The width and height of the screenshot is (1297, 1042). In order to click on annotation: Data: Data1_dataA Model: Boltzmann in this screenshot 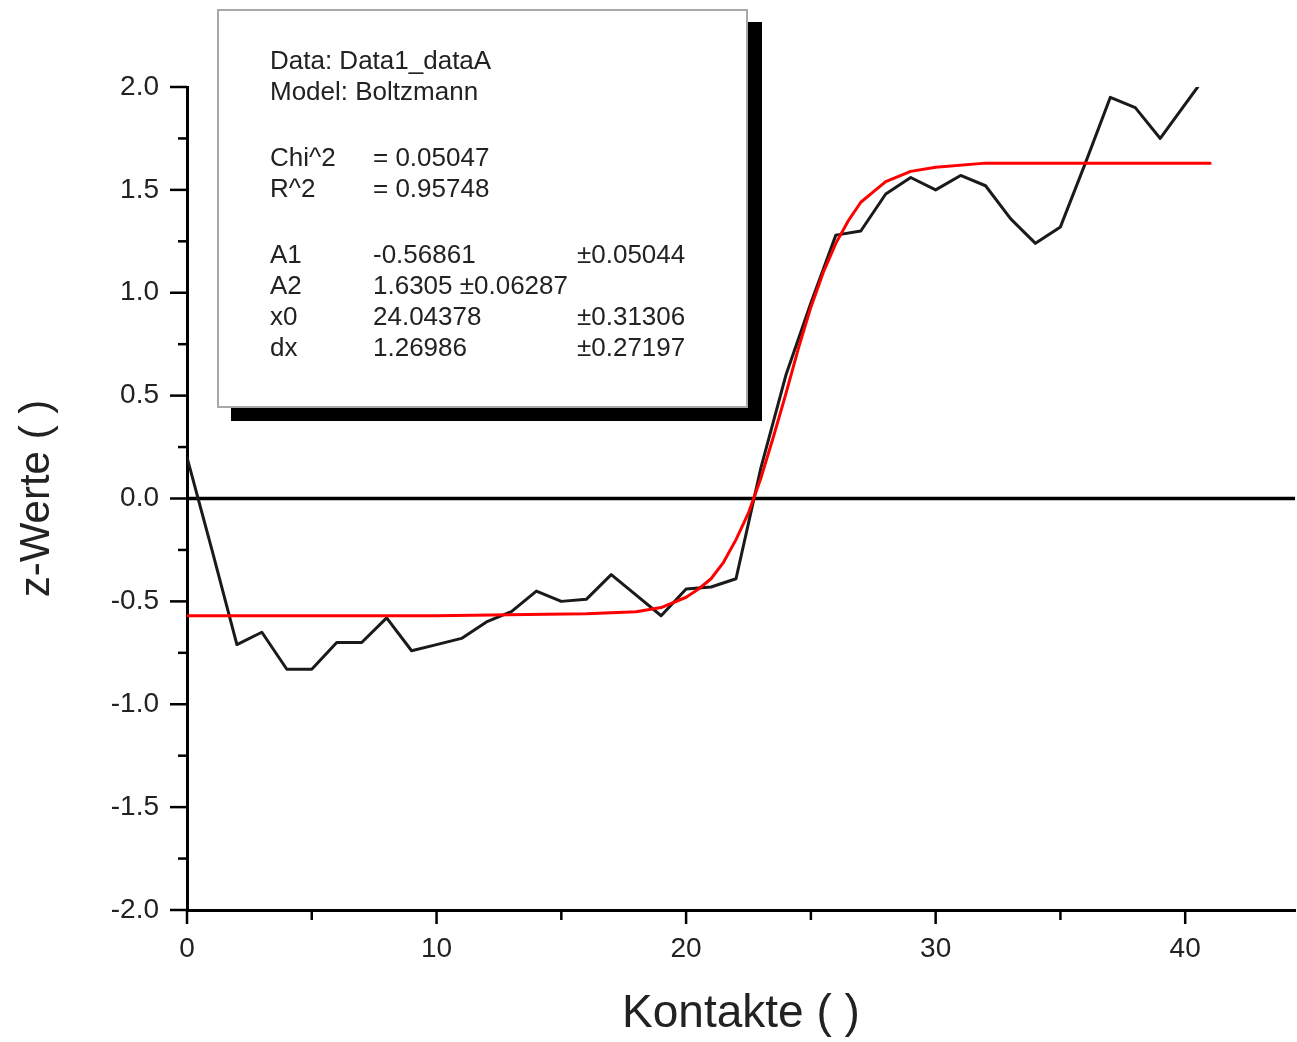, I will do `click(381, 76)`.